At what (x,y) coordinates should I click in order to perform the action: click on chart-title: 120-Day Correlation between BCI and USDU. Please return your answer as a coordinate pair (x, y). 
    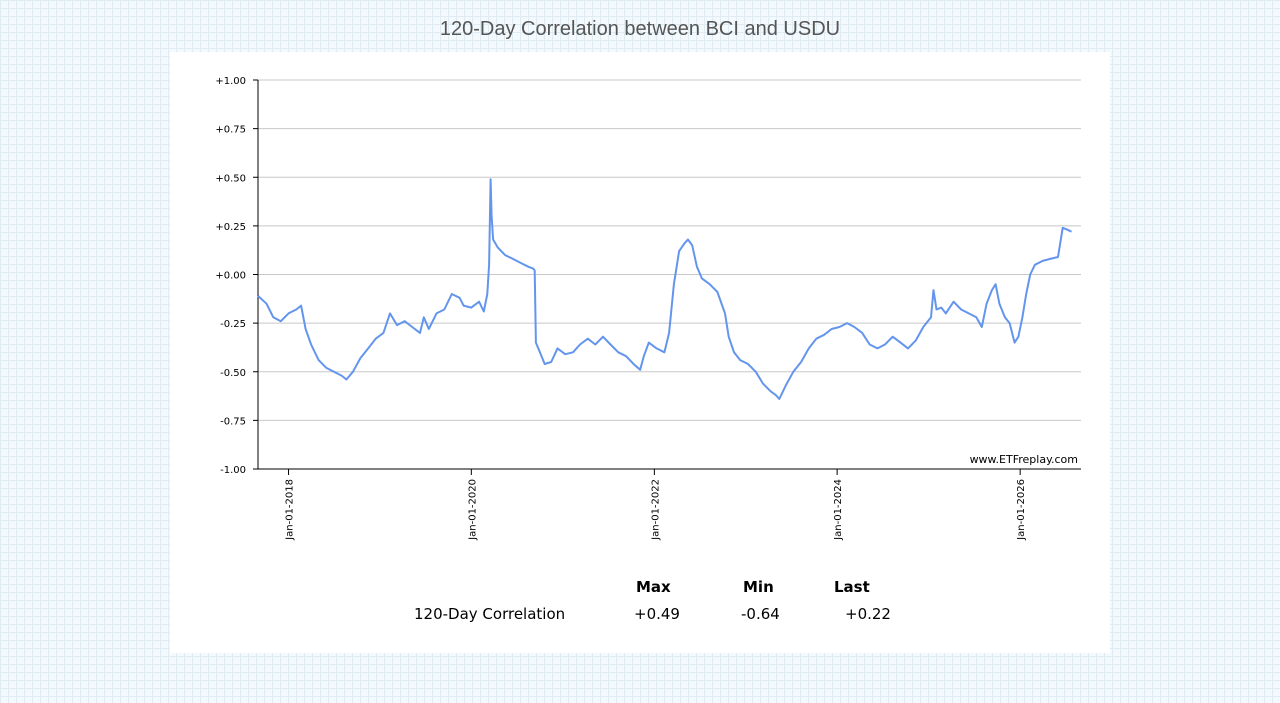
    Looking at the image, I should click on (640, 29).